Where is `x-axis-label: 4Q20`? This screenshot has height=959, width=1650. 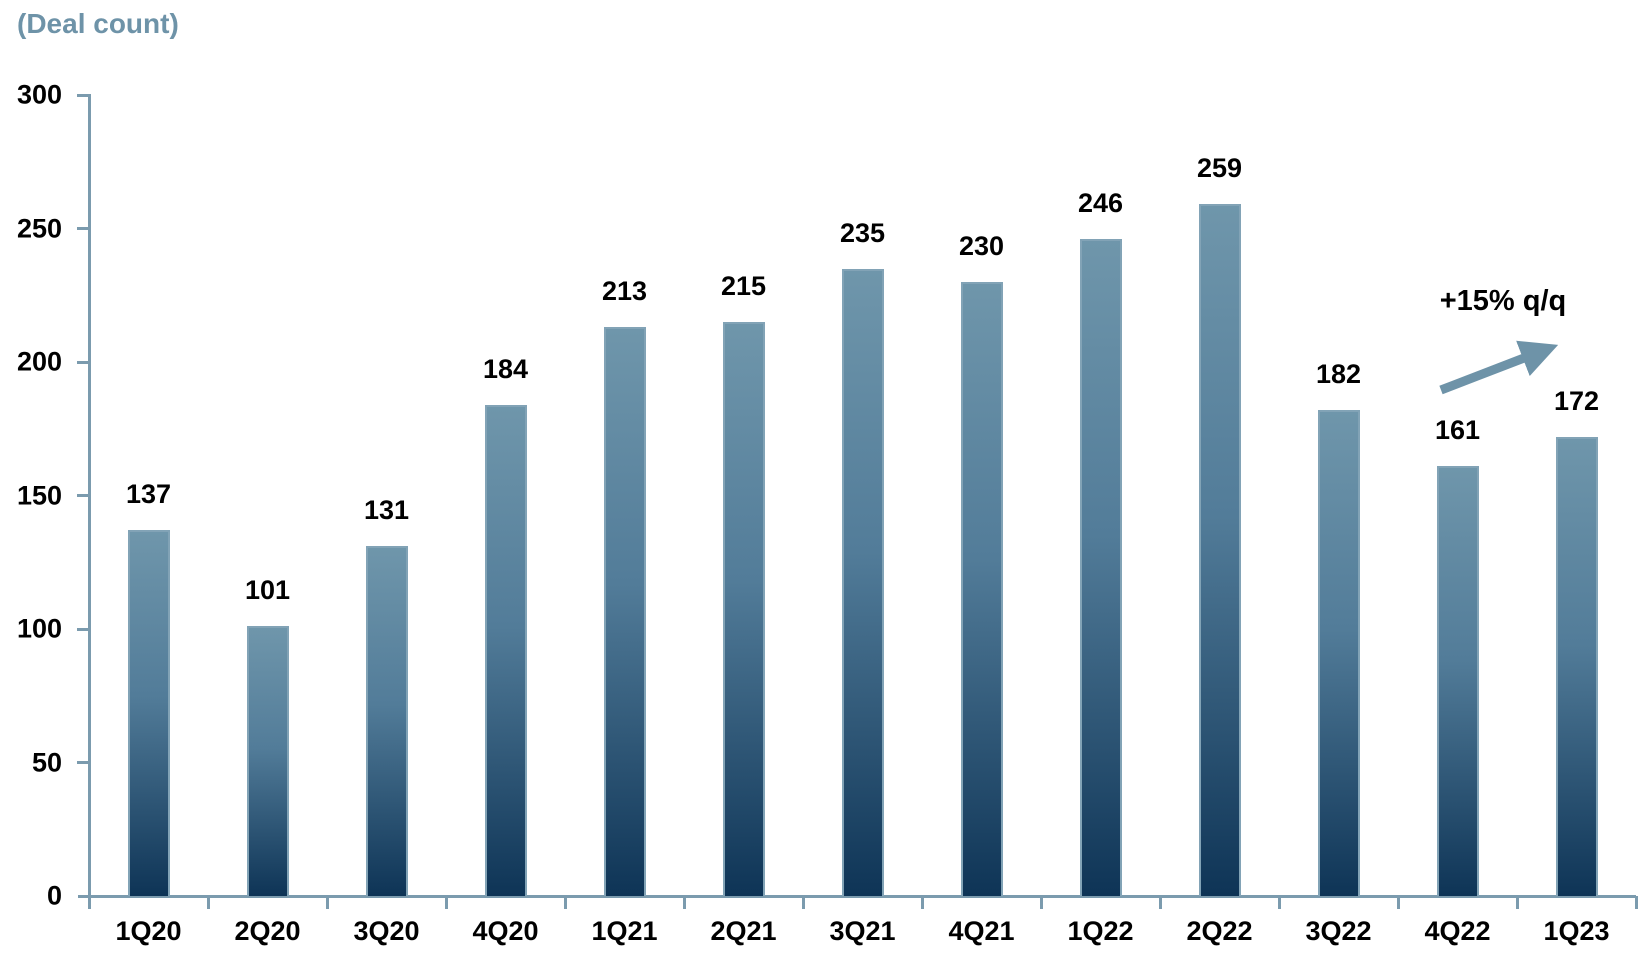 x-axis-label: 4Q20 is located at coordinates (505, 931).